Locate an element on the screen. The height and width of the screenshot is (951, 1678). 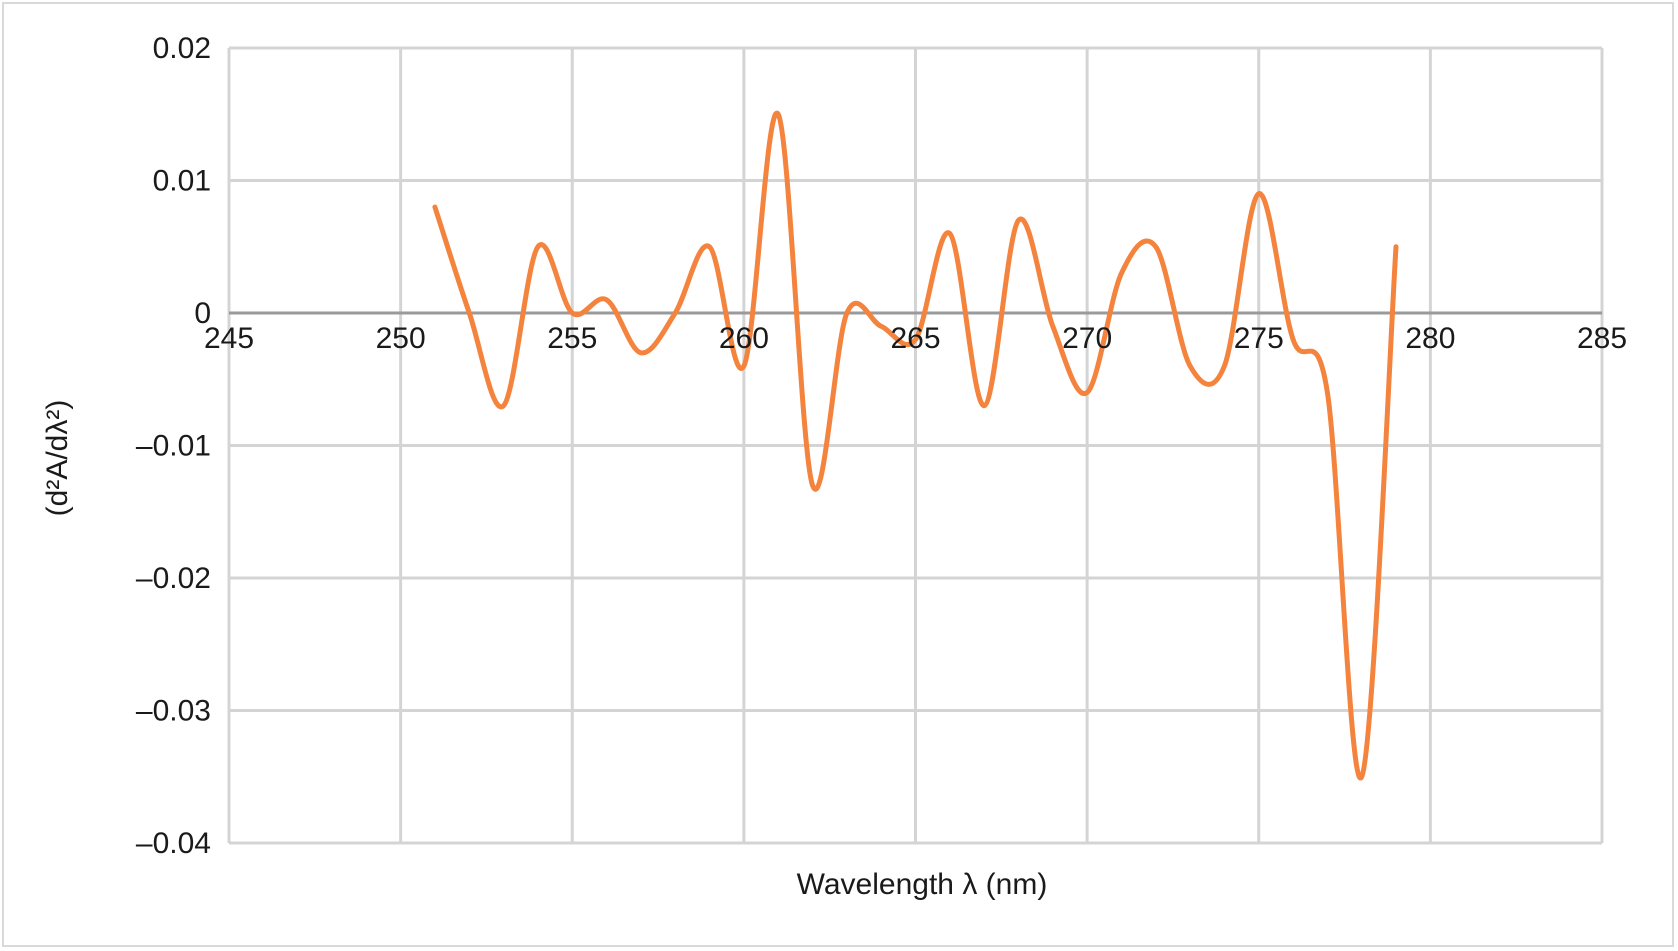
y-tick-label-5: –0.03 is located at coordinates (173, 711).